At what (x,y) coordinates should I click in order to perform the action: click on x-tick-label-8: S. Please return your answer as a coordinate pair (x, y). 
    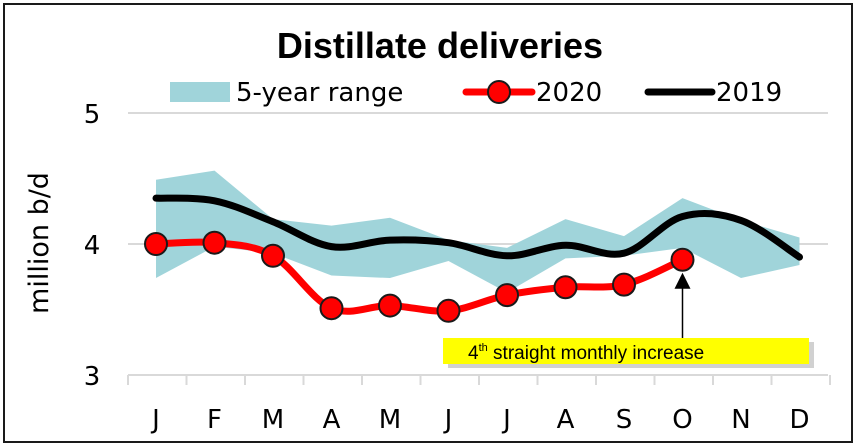
    Looking at the image, I should click on (624, 420).